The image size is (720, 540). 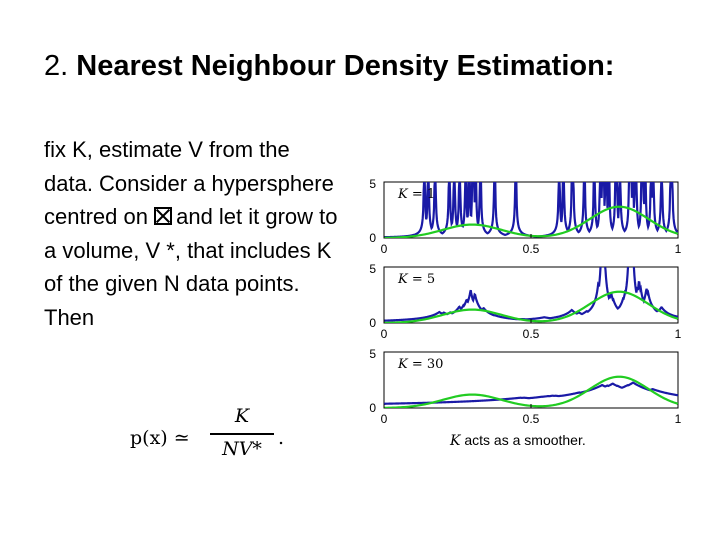 What do you see at coordinates (163, 216) in the screenshot?
I see `x-vector-icon` at bounding box center [163, 216].